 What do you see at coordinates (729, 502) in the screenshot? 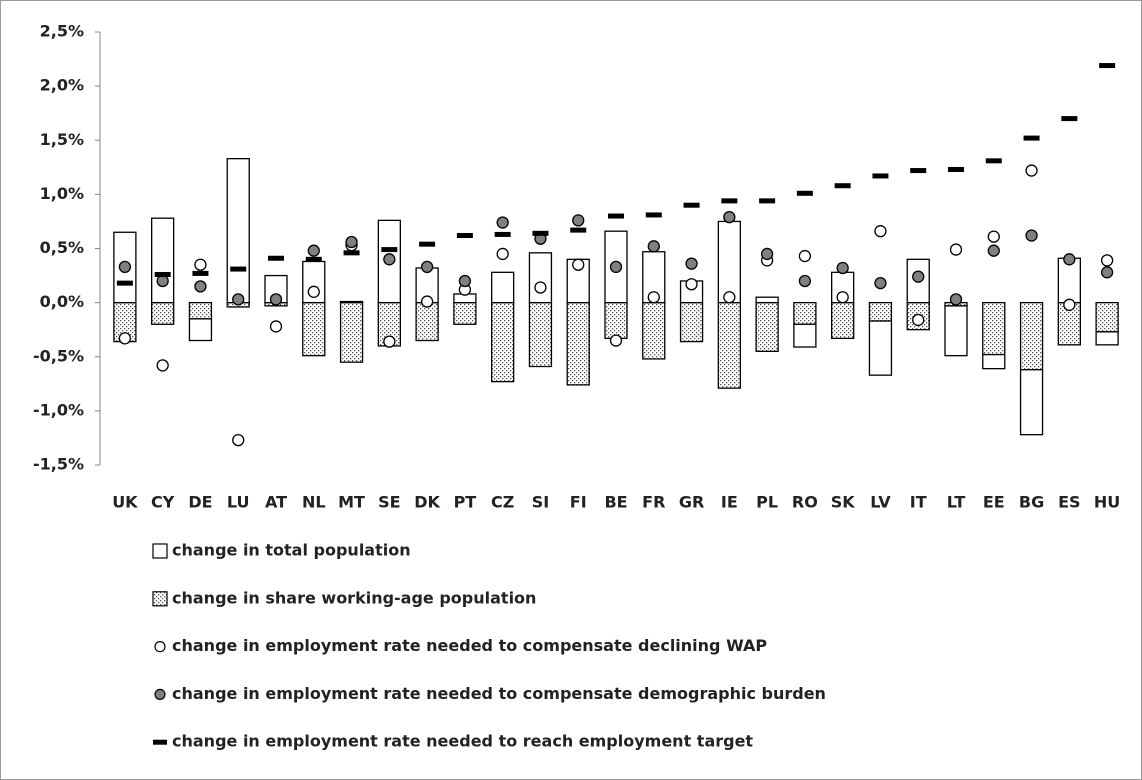
I see `x-tick-label: IE` at bounding box center [729, 502].